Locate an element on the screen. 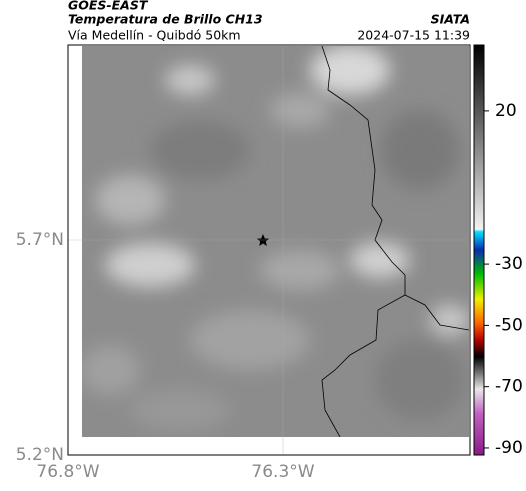 The height and width of the screenshot is (491, 526). title: GOES-EAST is located at coordinates (108, 6).